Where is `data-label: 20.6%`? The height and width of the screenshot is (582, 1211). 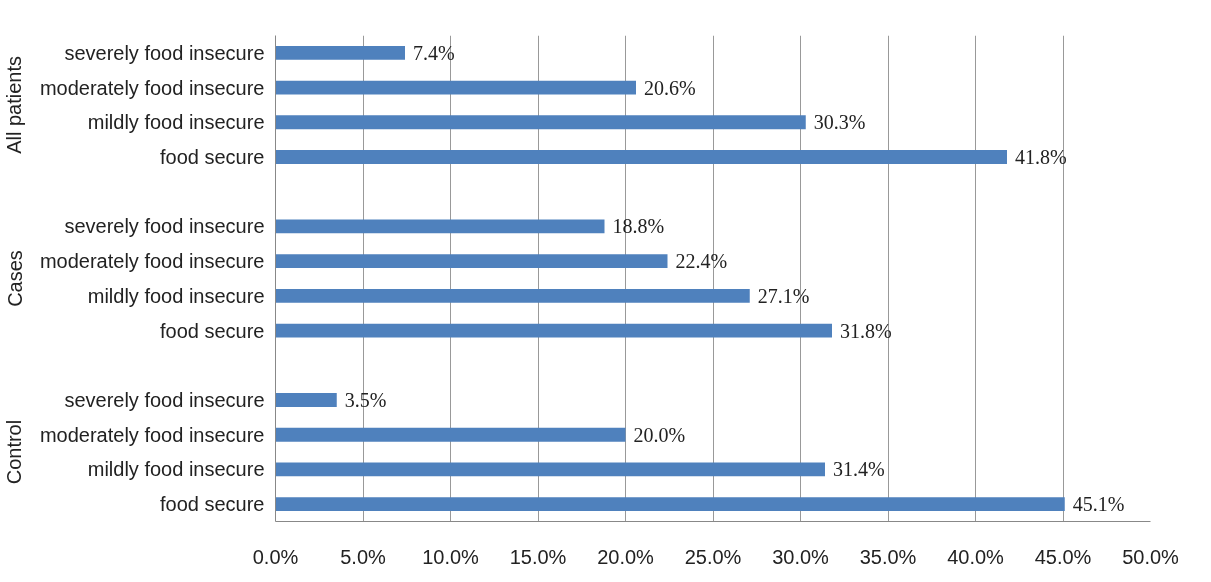 data-label: 20.6% is located at coordinates (670, 87).